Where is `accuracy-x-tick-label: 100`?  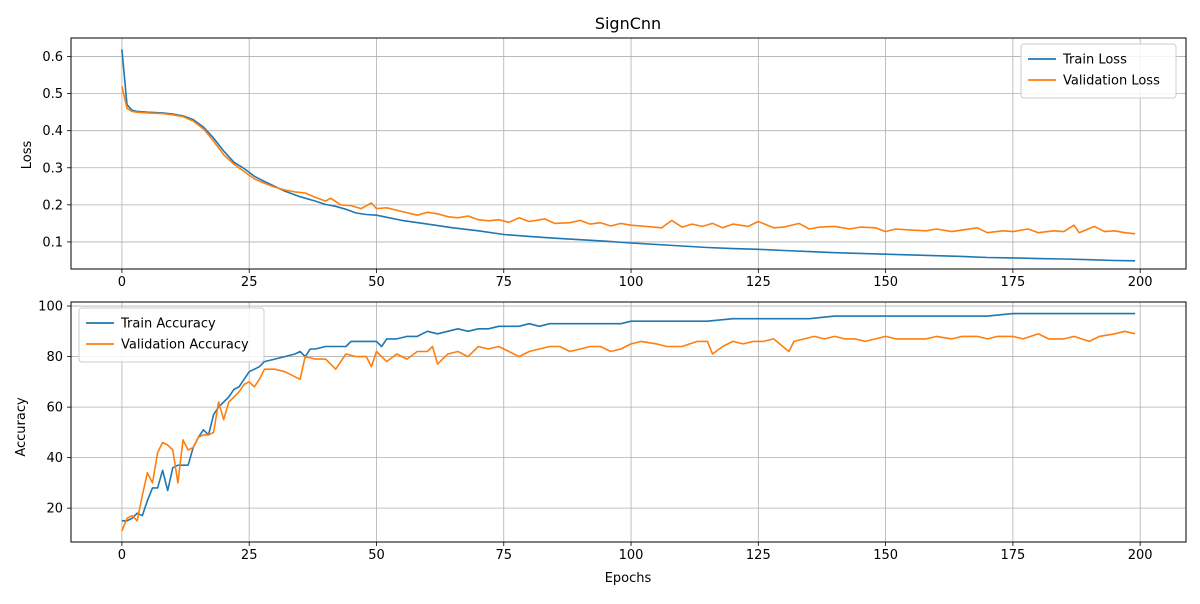
accuracy-x-tick-label: 100 is located at coordinates (631, 555).